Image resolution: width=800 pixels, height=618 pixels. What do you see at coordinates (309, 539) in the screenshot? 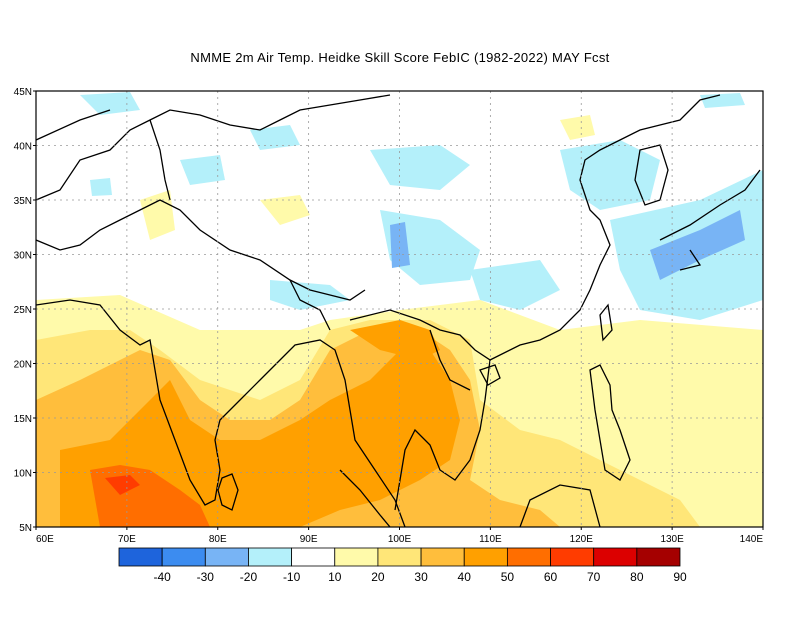
I see `lon-tick-label: 90E` at bounding box center [309, 539].